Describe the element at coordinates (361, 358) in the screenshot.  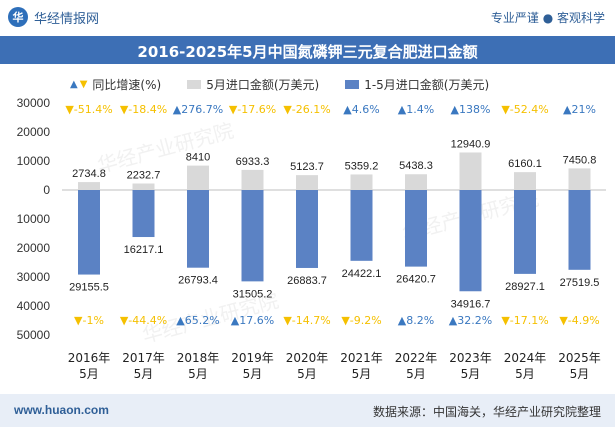
I see `x-category-label: 2021年` at that location.